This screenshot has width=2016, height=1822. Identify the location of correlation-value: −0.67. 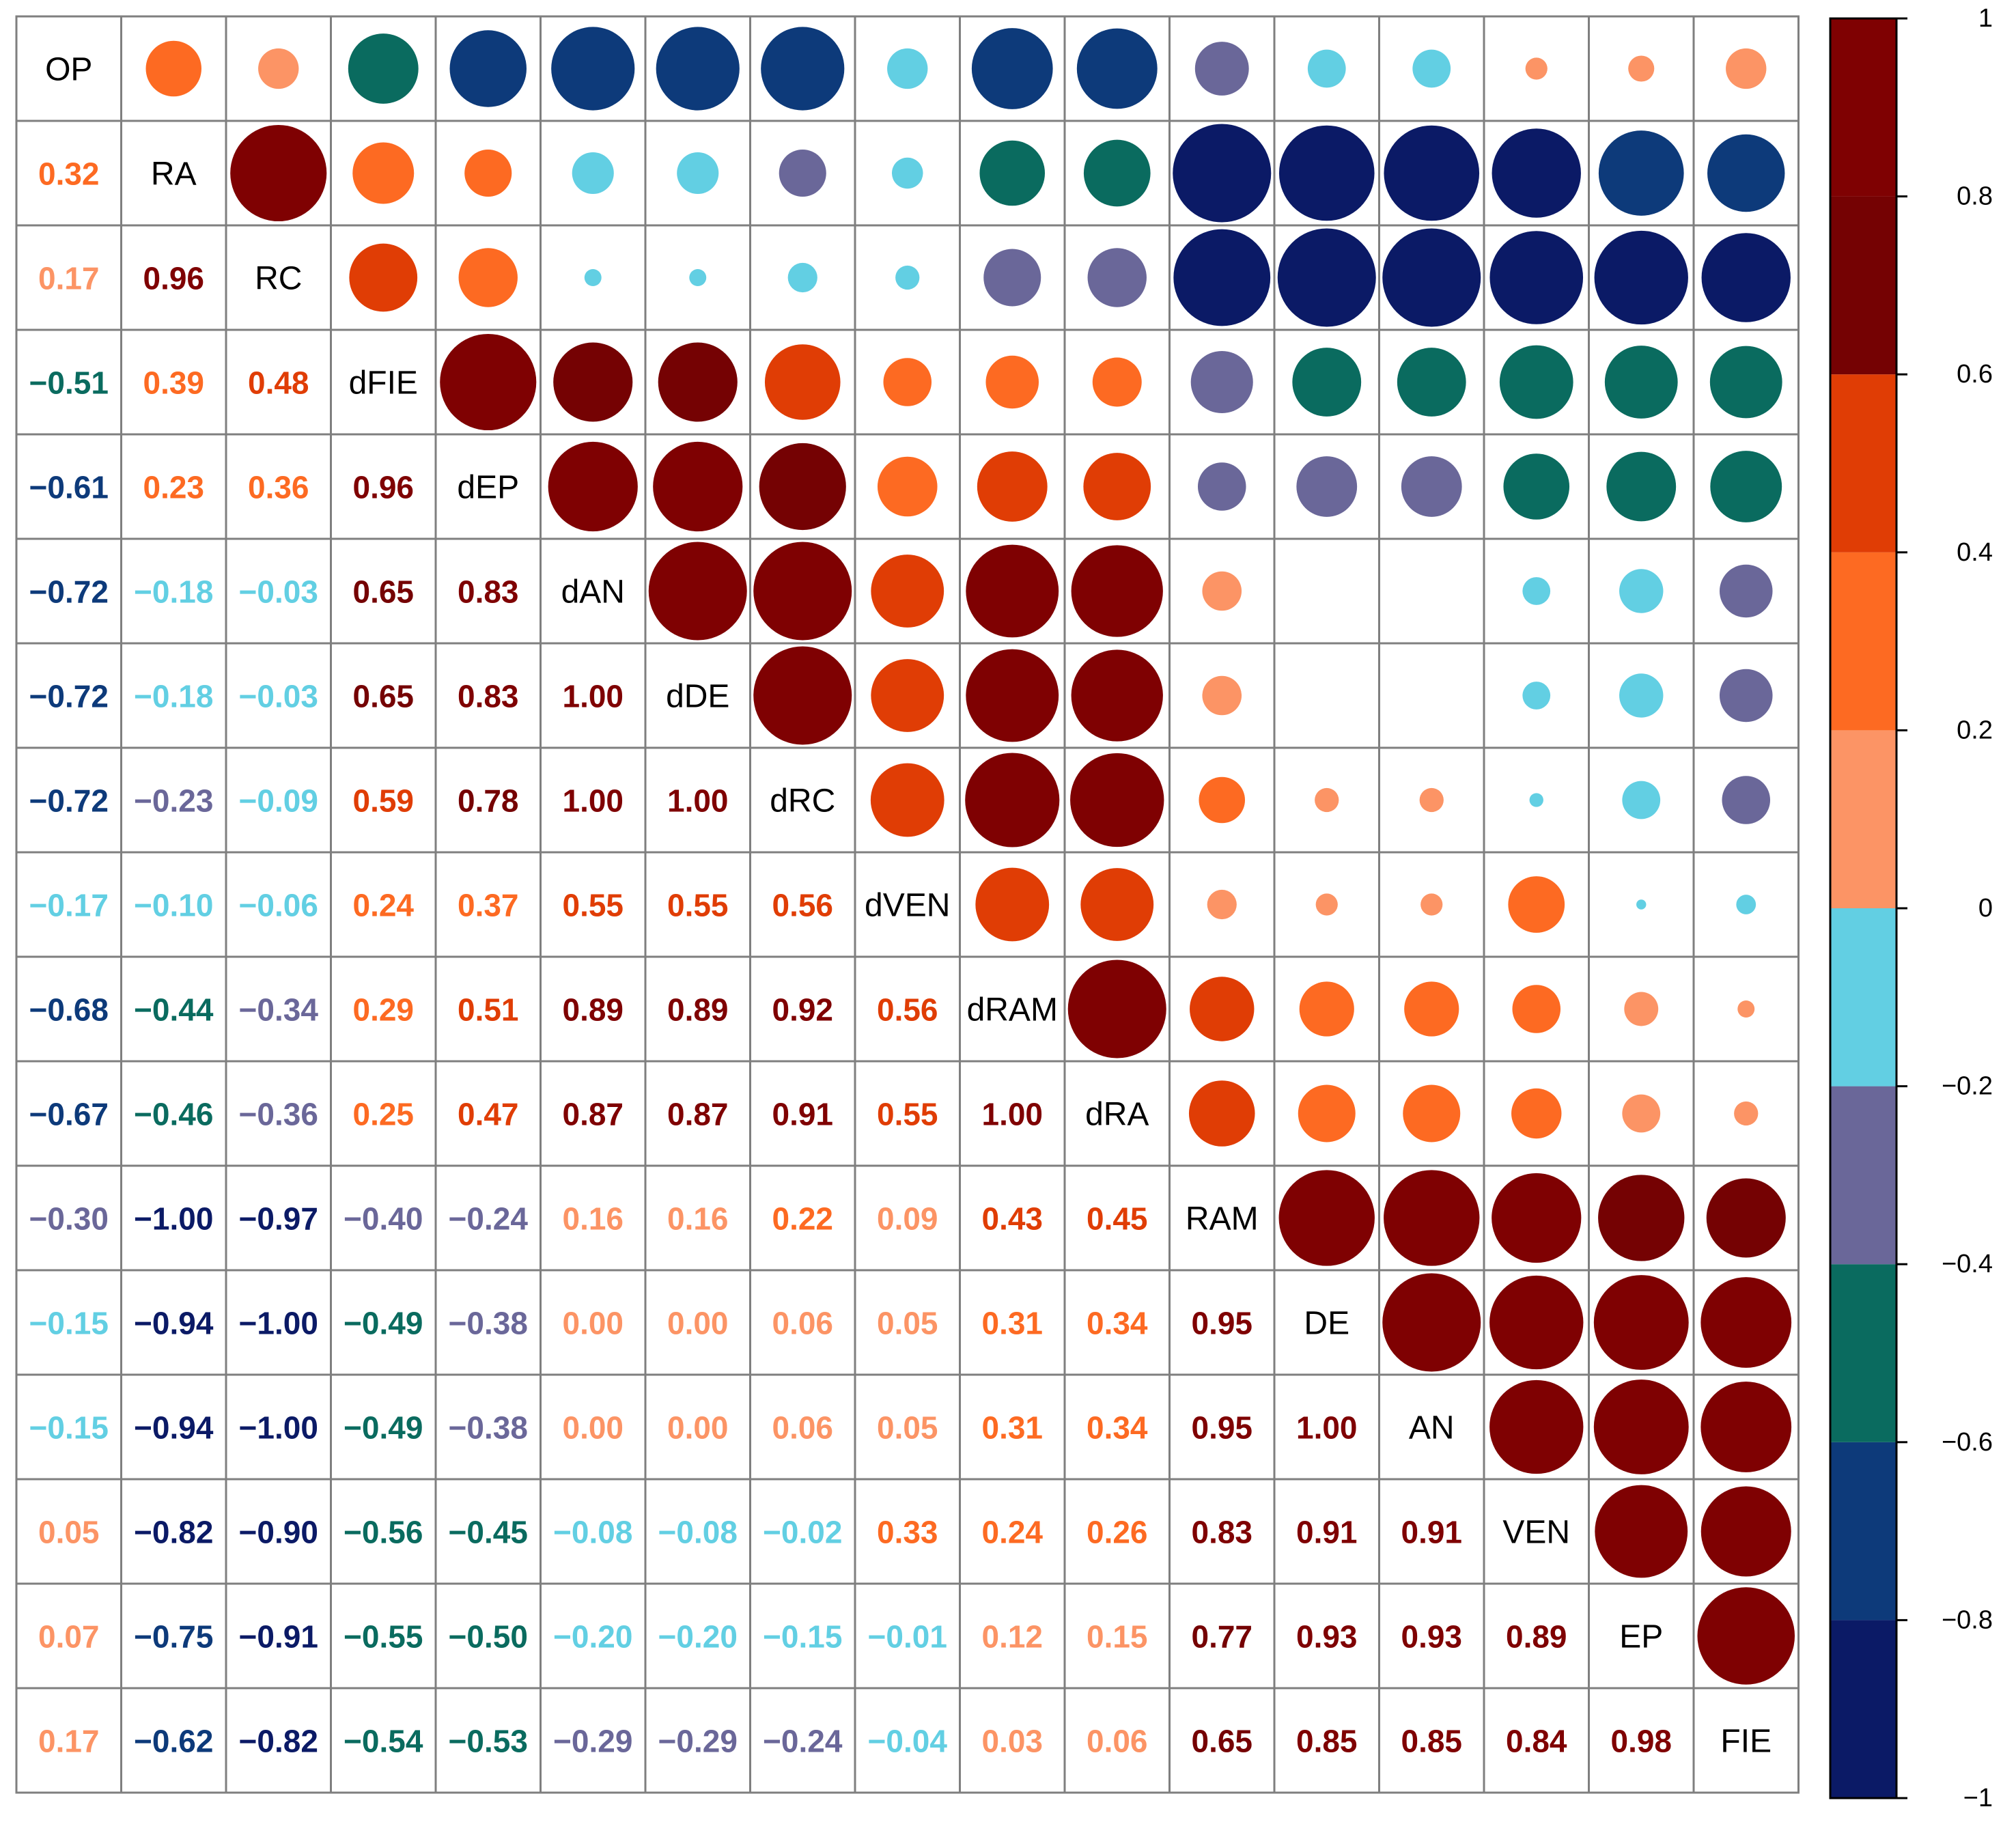
(69, 1114).